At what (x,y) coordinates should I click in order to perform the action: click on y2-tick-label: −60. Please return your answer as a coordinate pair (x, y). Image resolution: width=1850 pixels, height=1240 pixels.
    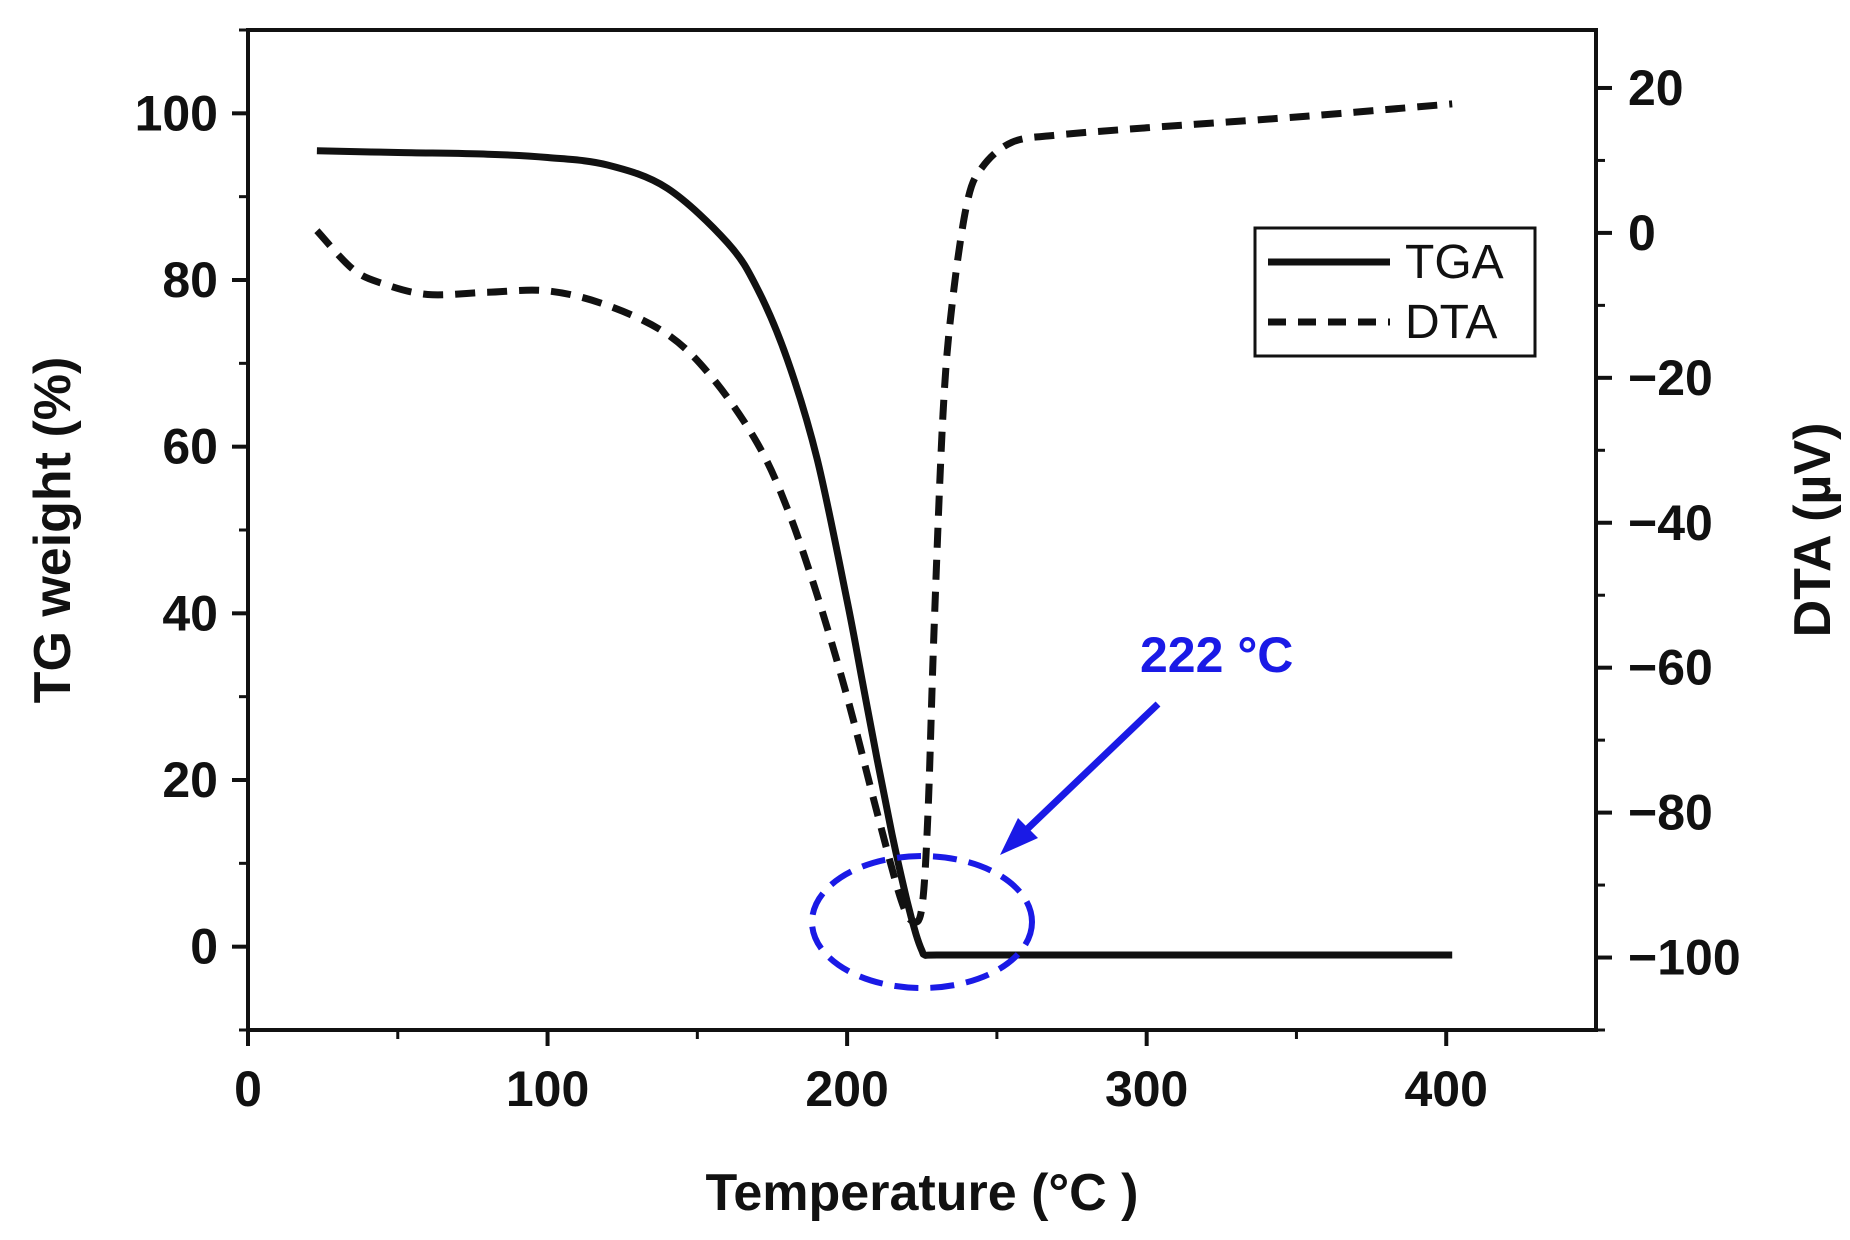
    Looking at the image, I should click on (1670, 668).